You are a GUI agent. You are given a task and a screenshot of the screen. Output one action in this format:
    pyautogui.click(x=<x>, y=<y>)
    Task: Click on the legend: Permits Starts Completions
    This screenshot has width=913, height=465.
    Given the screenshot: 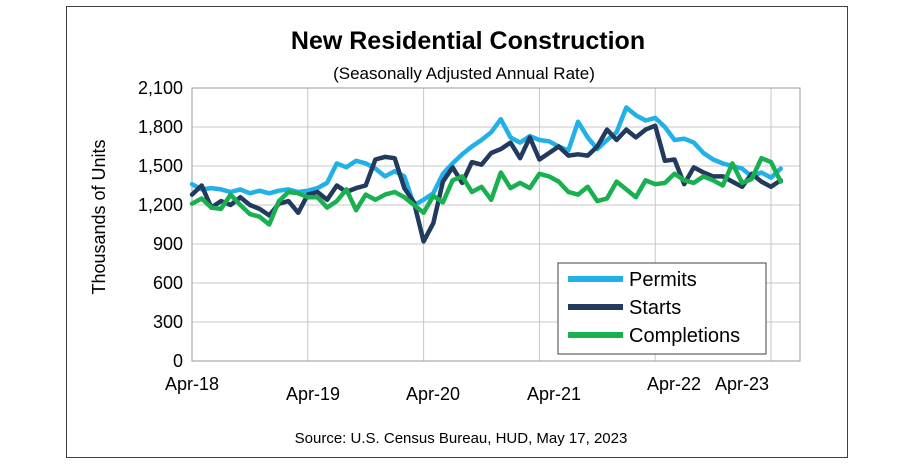 What is the action you would take?
    pyautogui.click(x=662, y=308)
    